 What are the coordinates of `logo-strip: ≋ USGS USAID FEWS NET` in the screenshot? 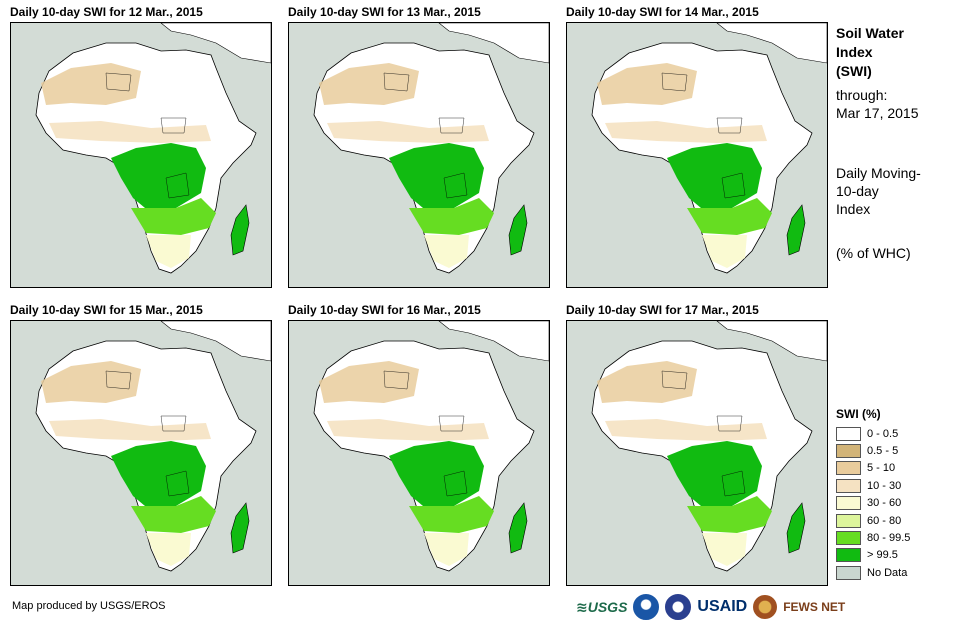 It's located at (710, 607).